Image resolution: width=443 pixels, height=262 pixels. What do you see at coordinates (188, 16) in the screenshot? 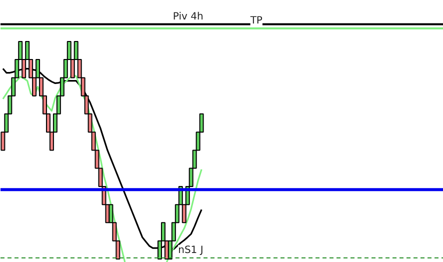
I see `ref-line-label: Piv 4h` at bounding box center [188, 16].